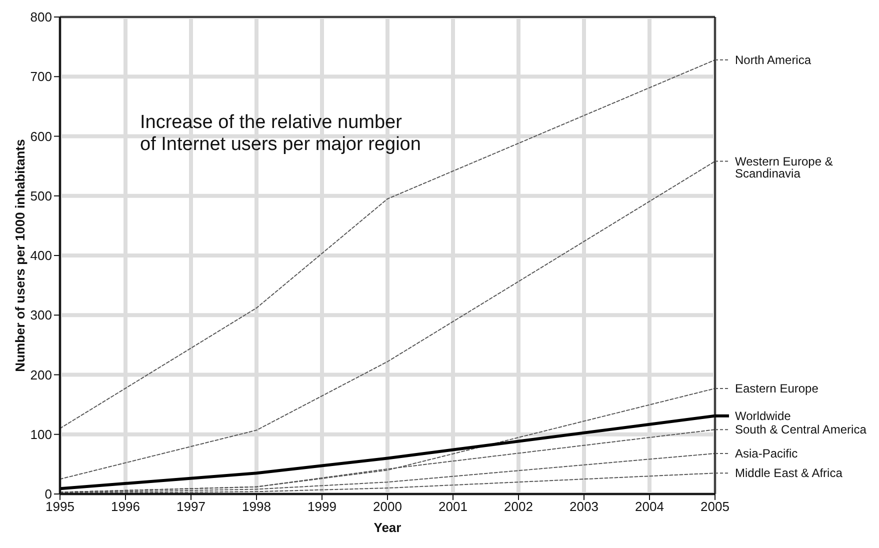 This screenshot has height=548, width=879. Describe the element at coordinates (649, 506) in the screenshot. I see `x-tick-label: 2004` at that location.